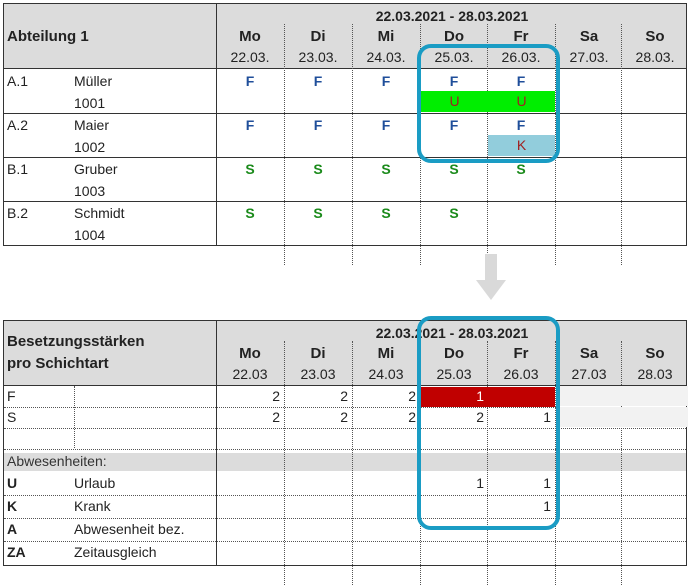  I want to click on day-date: 24.03, so click(386, 374).